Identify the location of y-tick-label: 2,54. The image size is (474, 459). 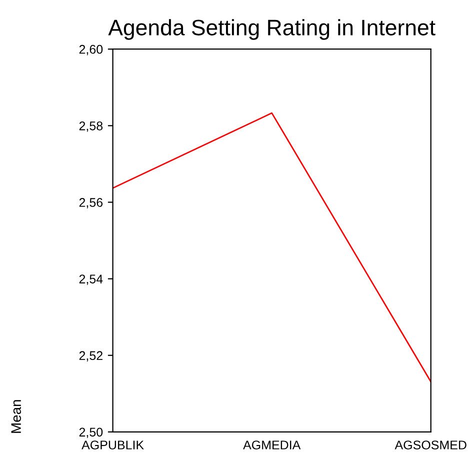
(91, 279).